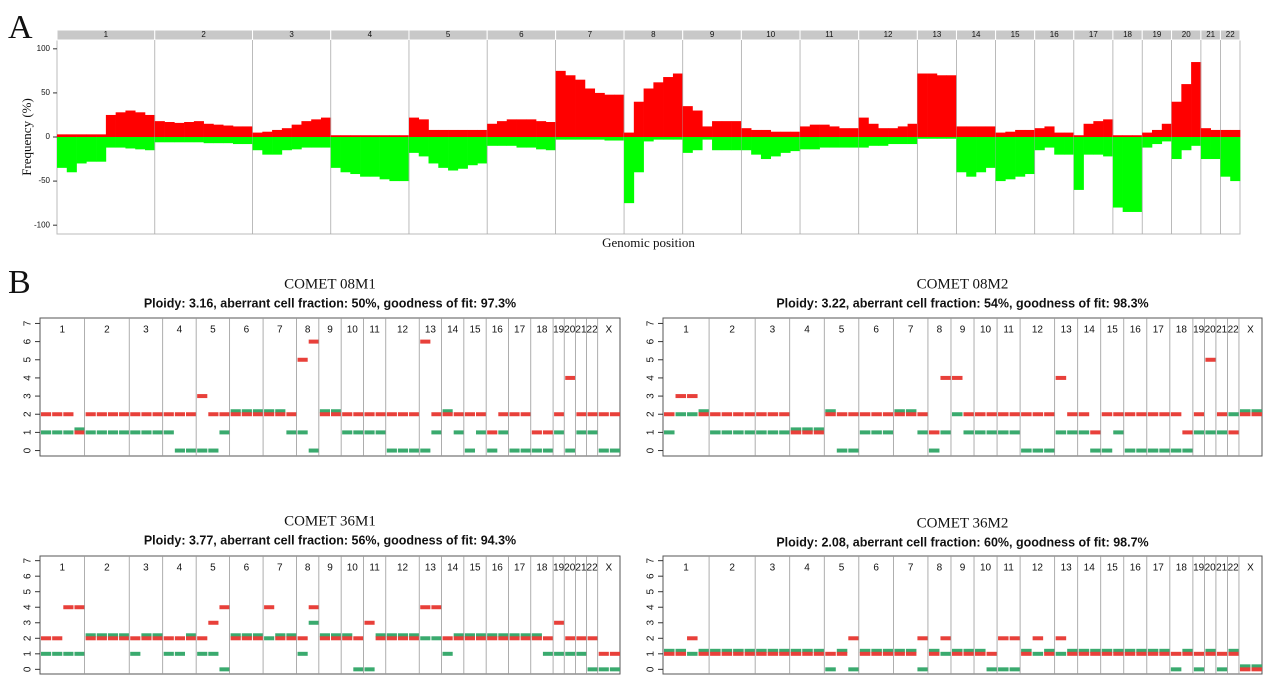 This screenshot has width=1265, height=675. Describe the element at coordinates (651, 560) in the screenshot. I see `y-tick-label: 7` at that location.